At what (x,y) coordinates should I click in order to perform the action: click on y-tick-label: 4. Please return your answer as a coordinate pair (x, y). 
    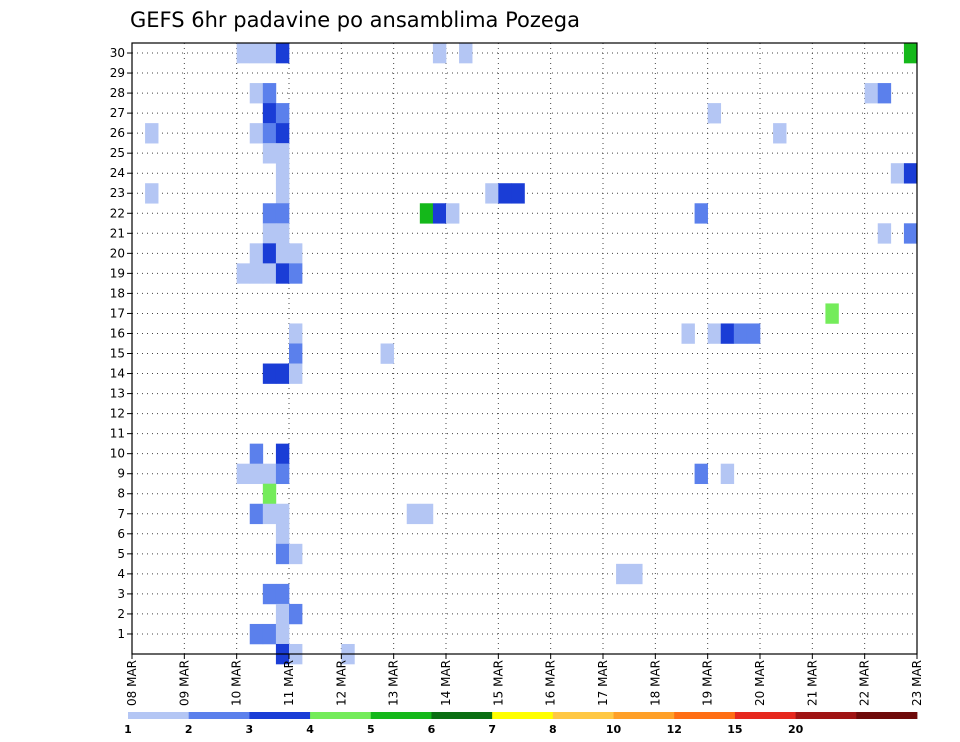
    Looking at the image, I should click on (121, 574).